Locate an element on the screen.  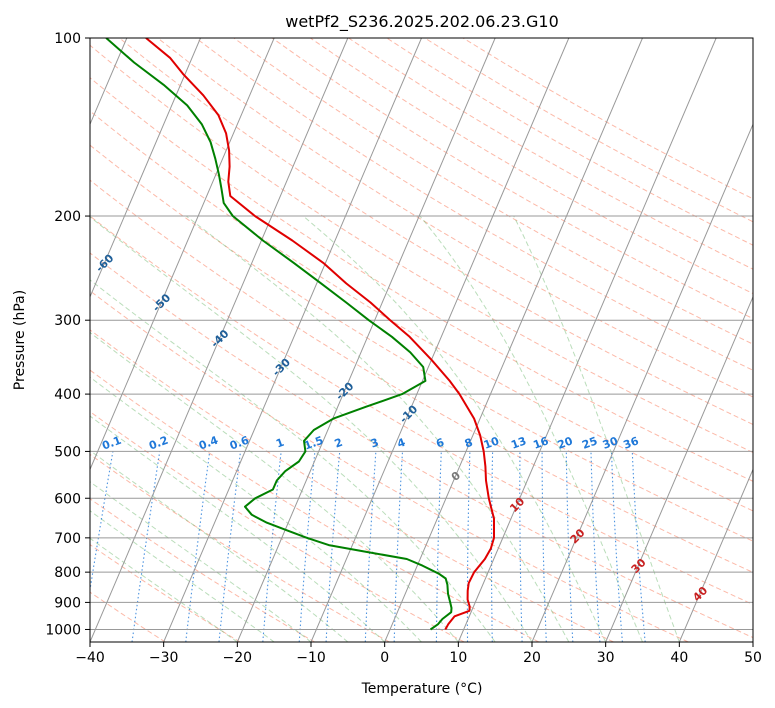
mixing-ratio-value-label: 1.5 is located at coordinates (313, 443).